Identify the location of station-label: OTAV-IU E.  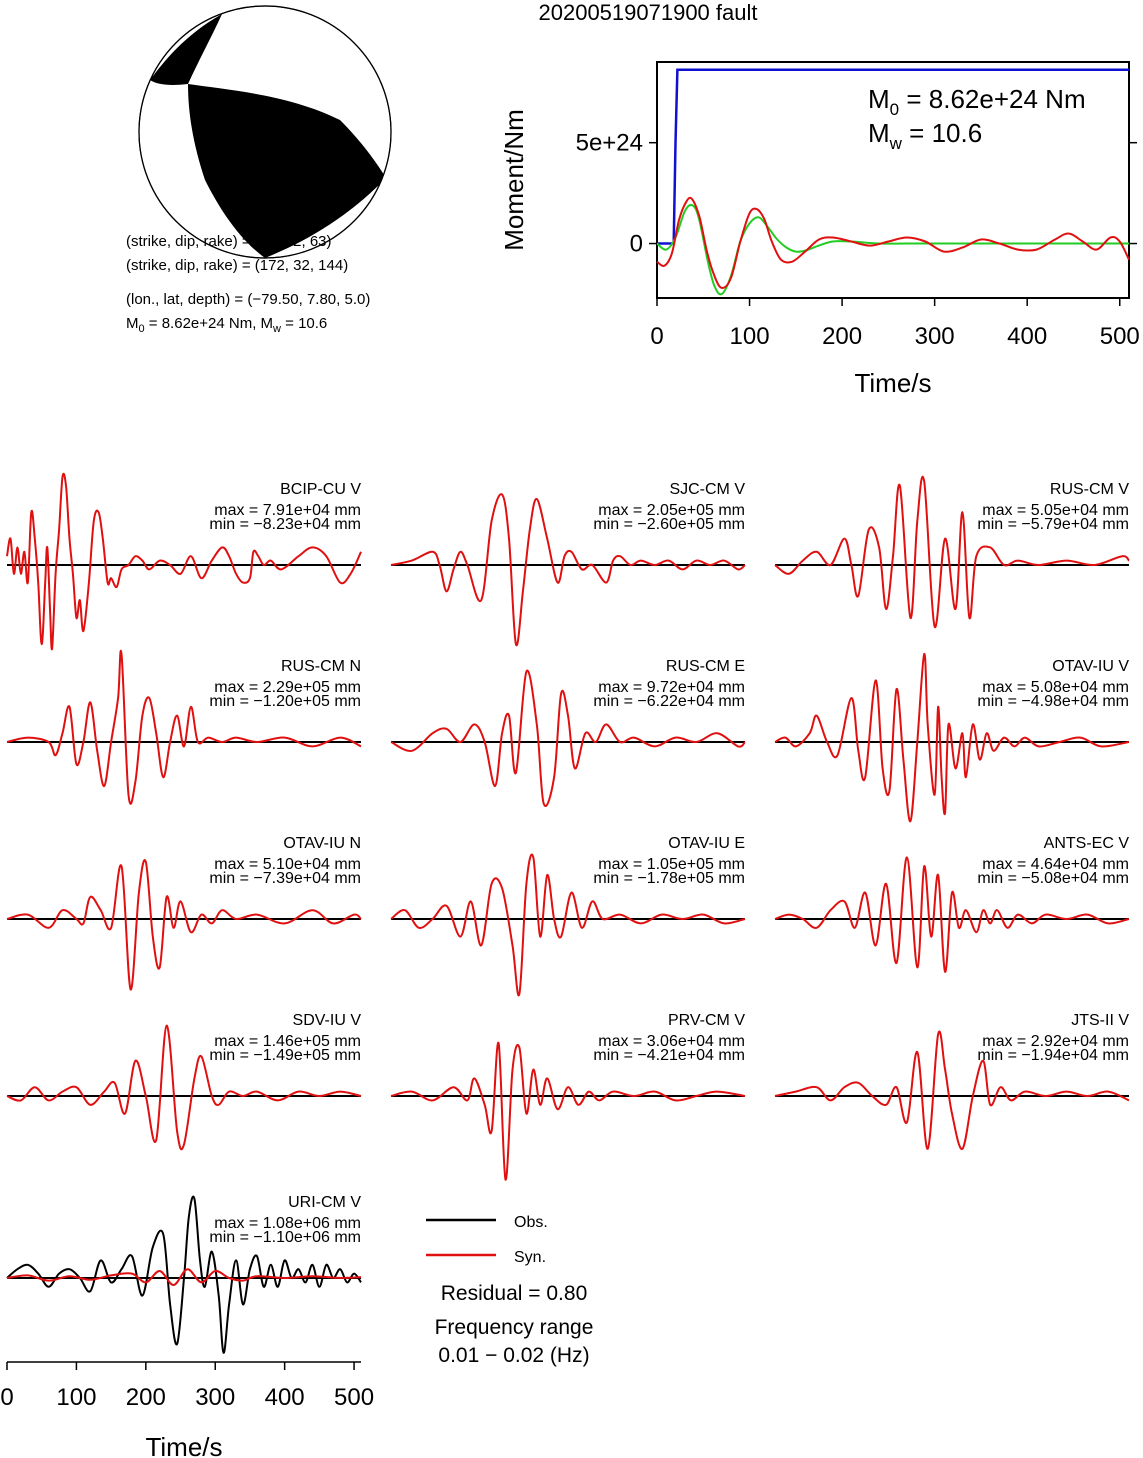
(706, 843).